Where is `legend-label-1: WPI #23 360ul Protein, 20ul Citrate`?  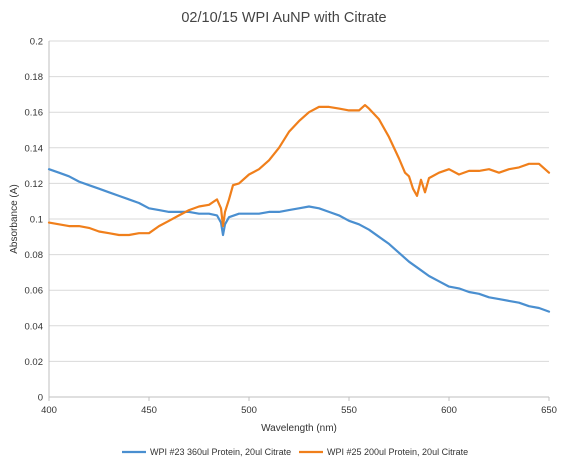
legend-label-1: WPI #23 360ul Protein, 20ul Citrate is located at coordinates (220, 452).